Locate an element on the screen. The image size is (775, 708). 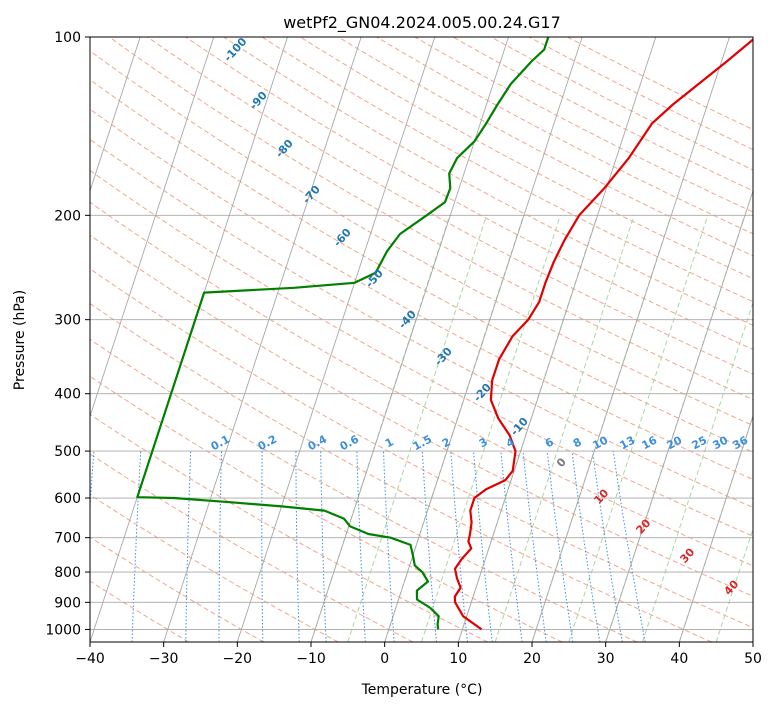
y-tick-label: 1000 is located at coordinates (63, 630).